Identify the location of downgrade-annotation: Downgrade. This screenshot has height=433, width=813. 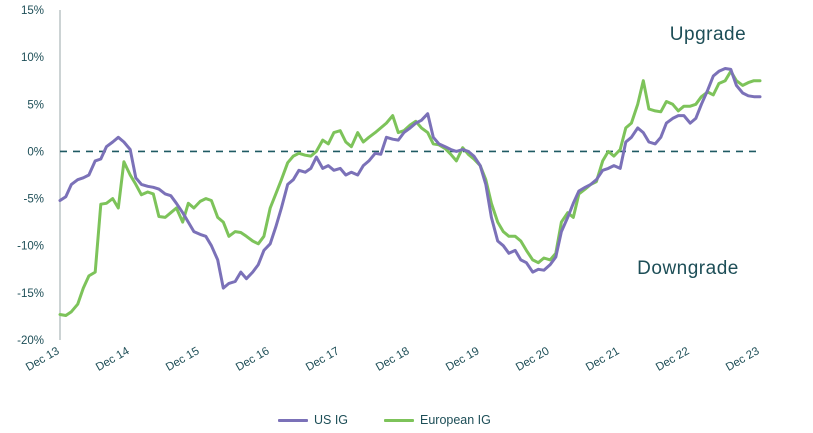
(688, 268).